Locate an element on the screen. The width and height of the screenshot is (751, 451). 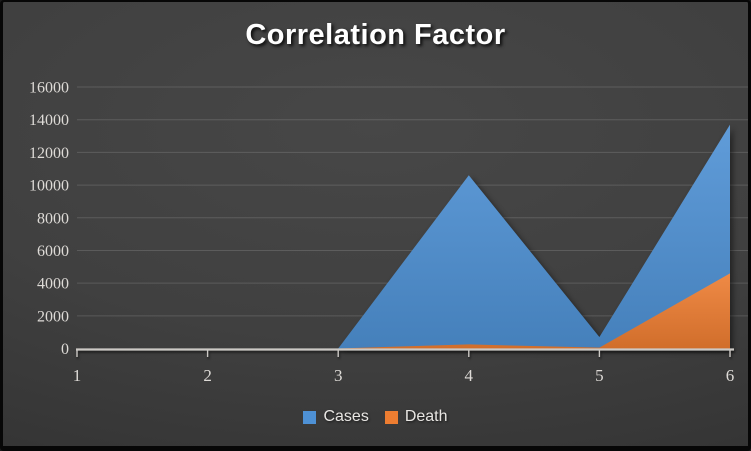
x-tick-label: 1 is located at coordinates (77, 375).